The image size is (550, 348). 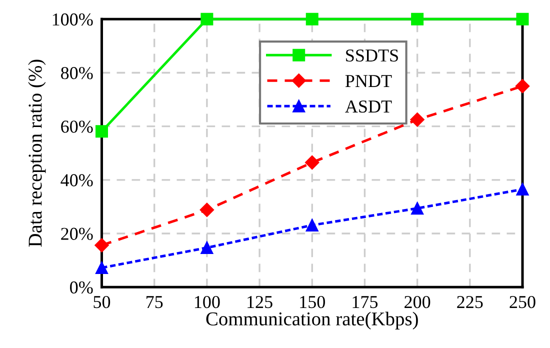 I want to click on y-axis-title: Data reception ratio (%), so click(x=37, y=153).